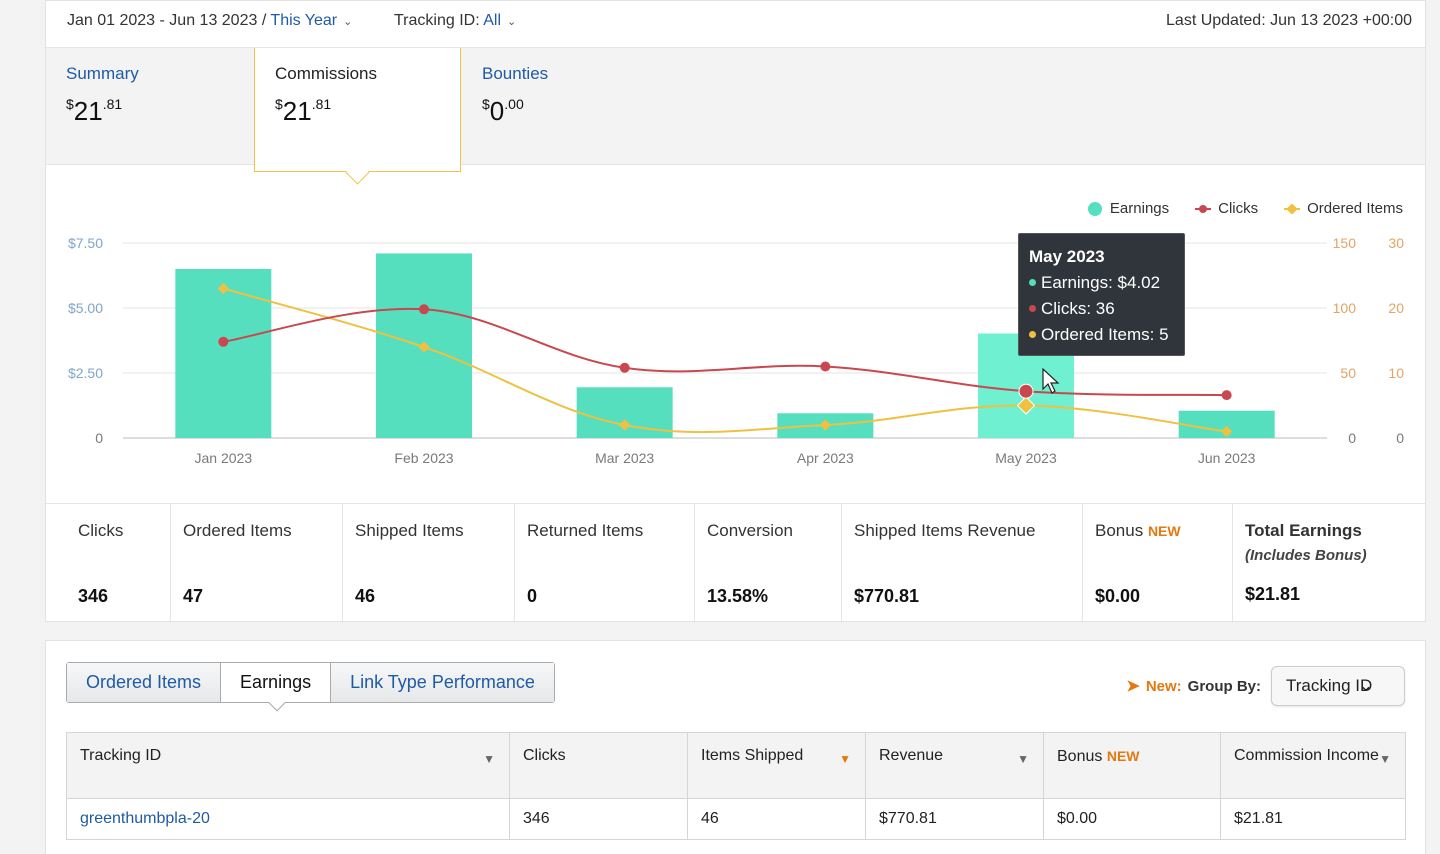  I want to click on cell-tracking-id: greenthumbpla-20, so click(288, 819).